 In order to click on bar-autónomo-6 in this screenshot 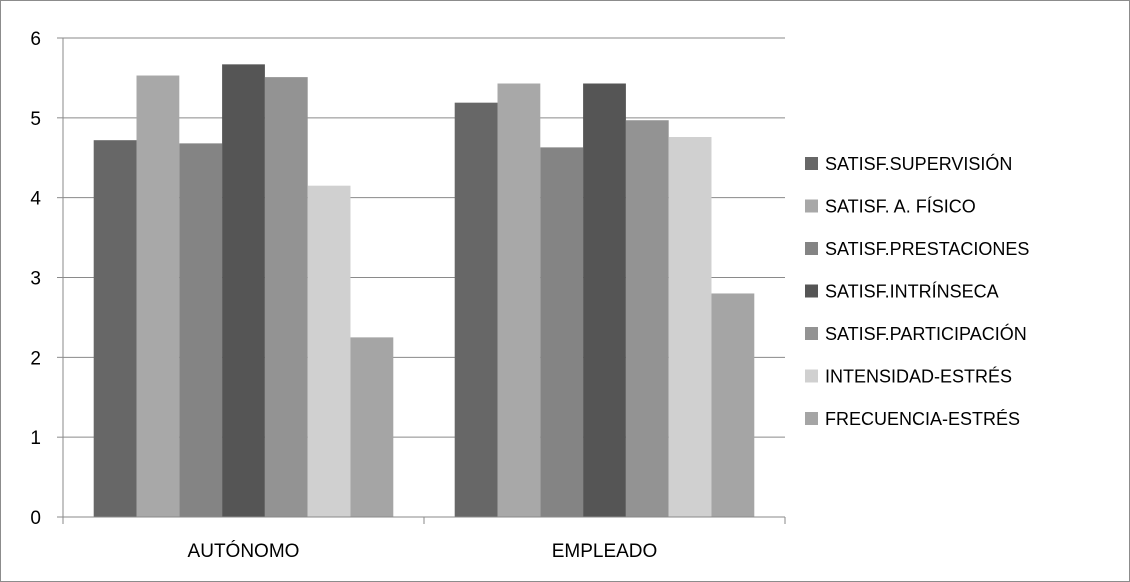, I will do `click(372, 427)`.